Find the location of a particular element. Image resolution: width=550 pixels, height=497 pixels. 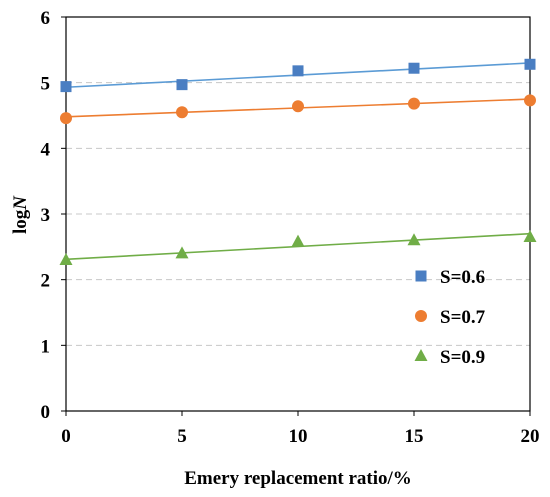

y-tick-label-5: 5 is located at coordinates (46, 84).